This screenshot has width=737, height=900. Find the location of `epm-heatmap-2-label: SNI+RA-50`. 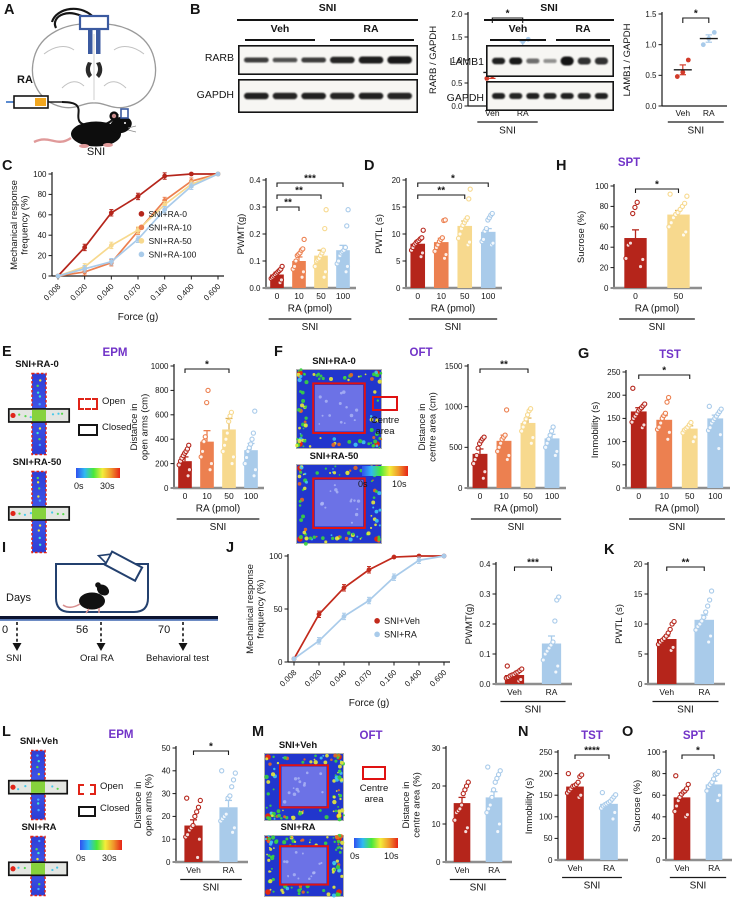

epm-heatmap-2-label: SNI+RA-50 is located at coordinates (37, 462).